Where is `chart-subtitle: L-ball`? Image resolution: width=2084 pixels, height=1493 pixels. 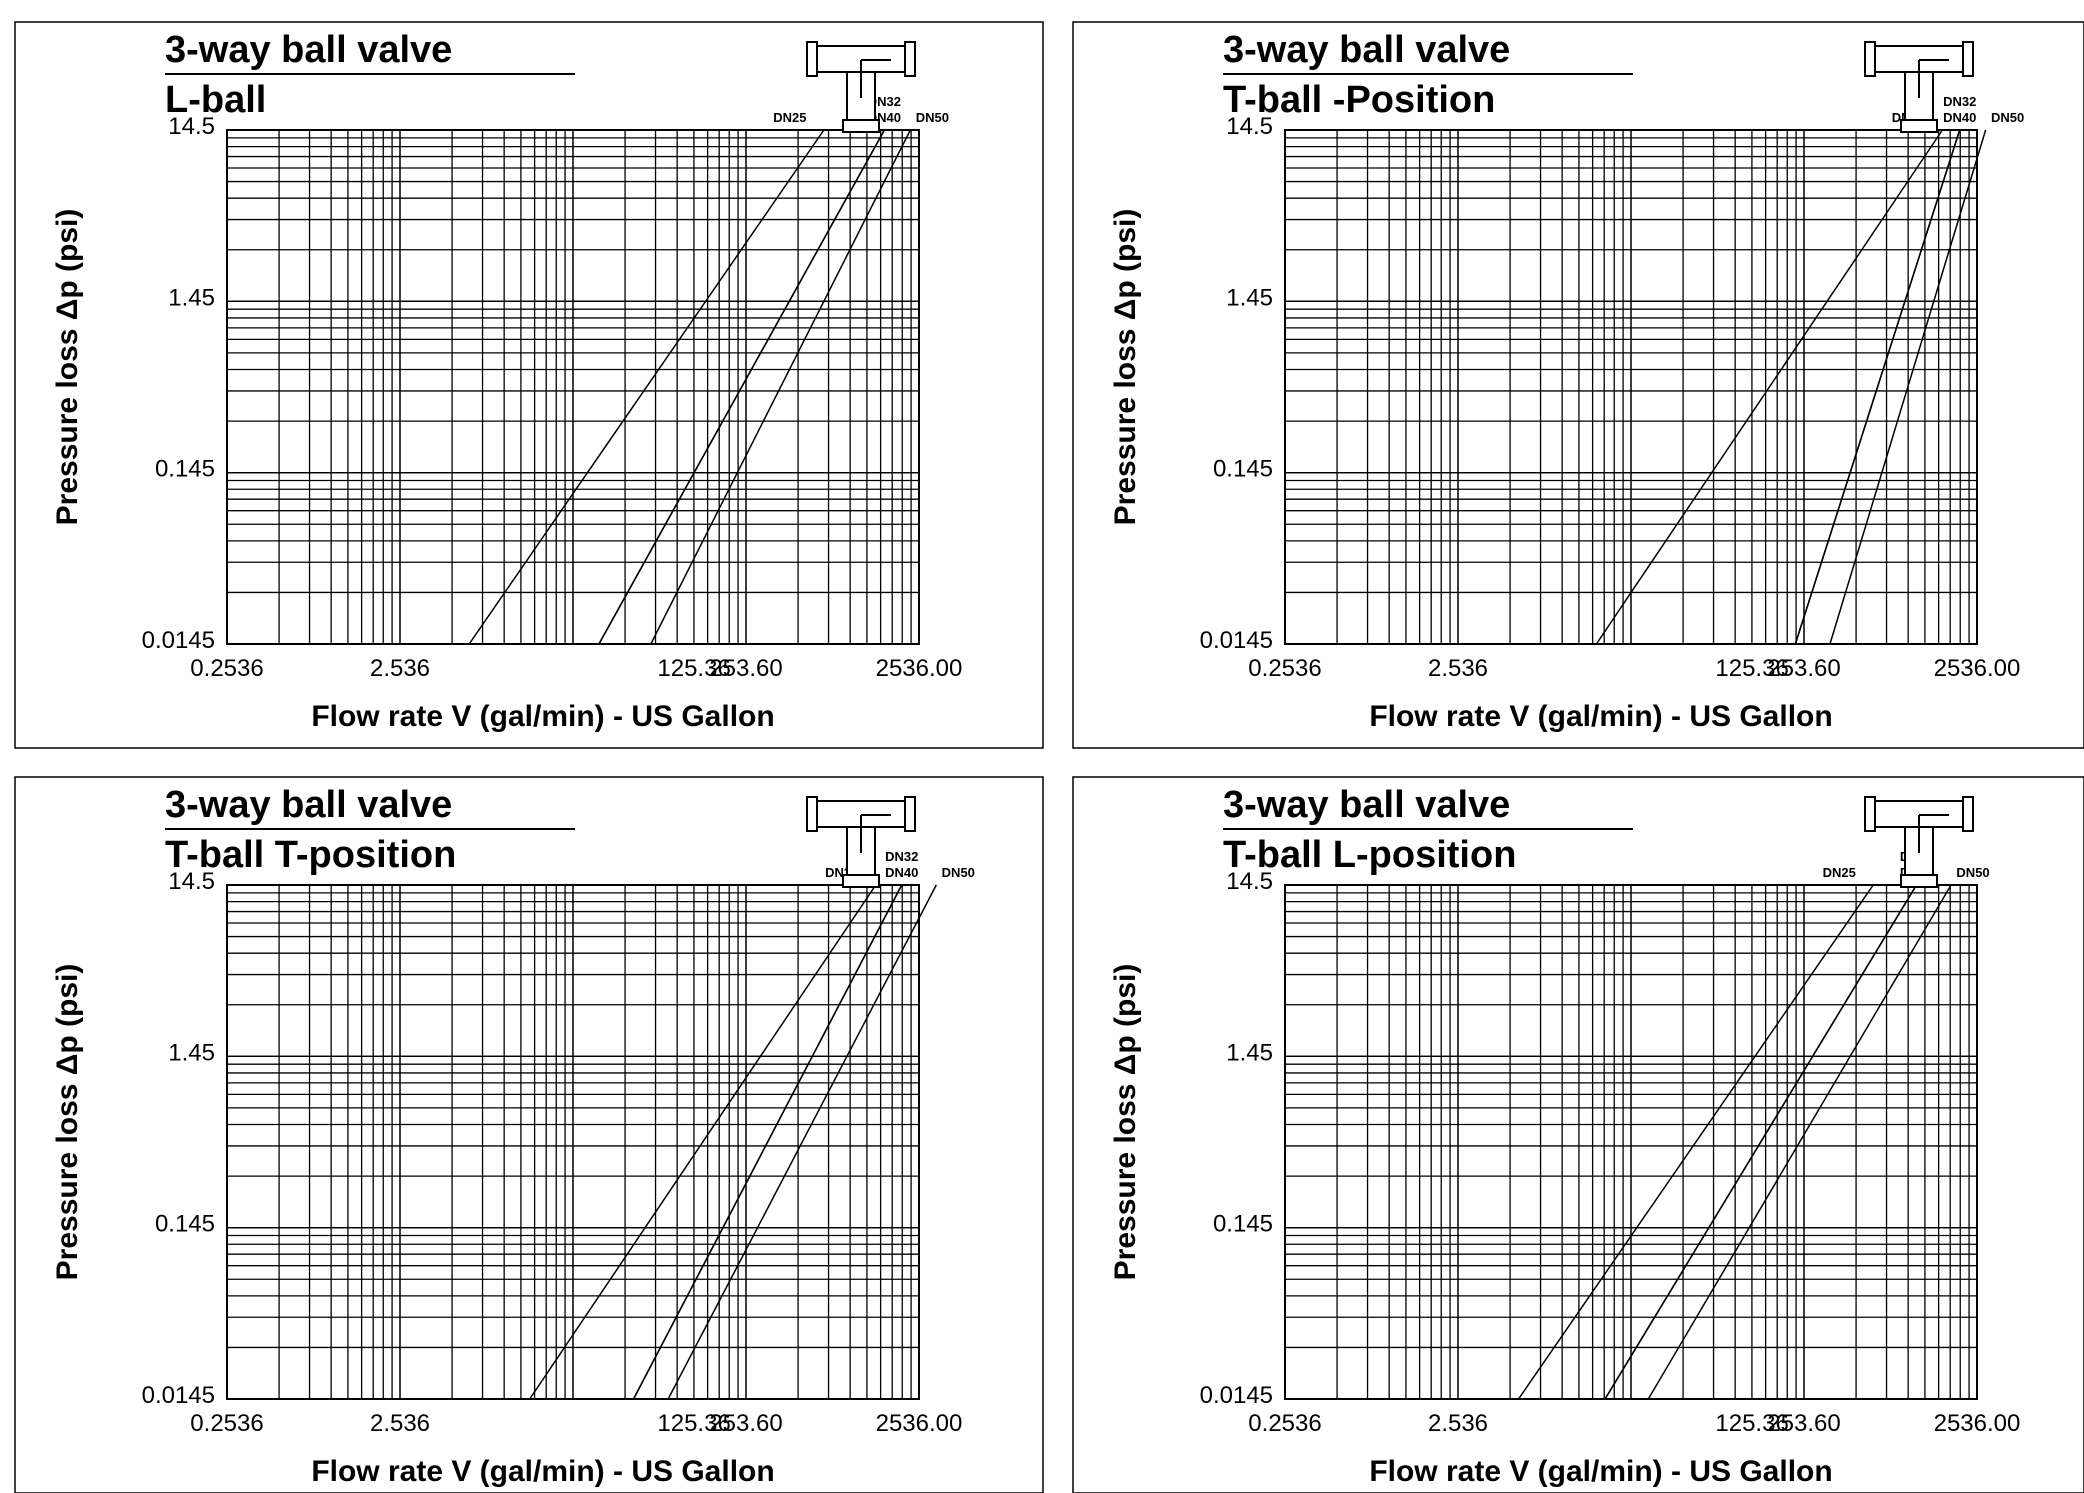 chart-subtitle: L-ball is located at coordinates (215, 100).